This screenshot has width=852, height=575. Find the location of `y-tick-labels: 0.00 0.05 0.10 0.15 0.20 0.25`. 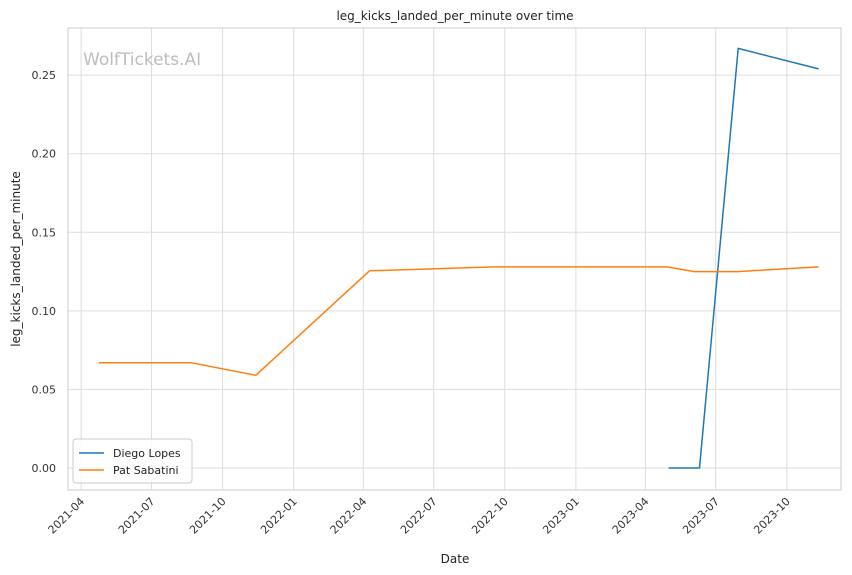

y-tick-labels: 0.00 0.05 0.10 0.15 0.20 0.25 is located at coordinates (44, 272).